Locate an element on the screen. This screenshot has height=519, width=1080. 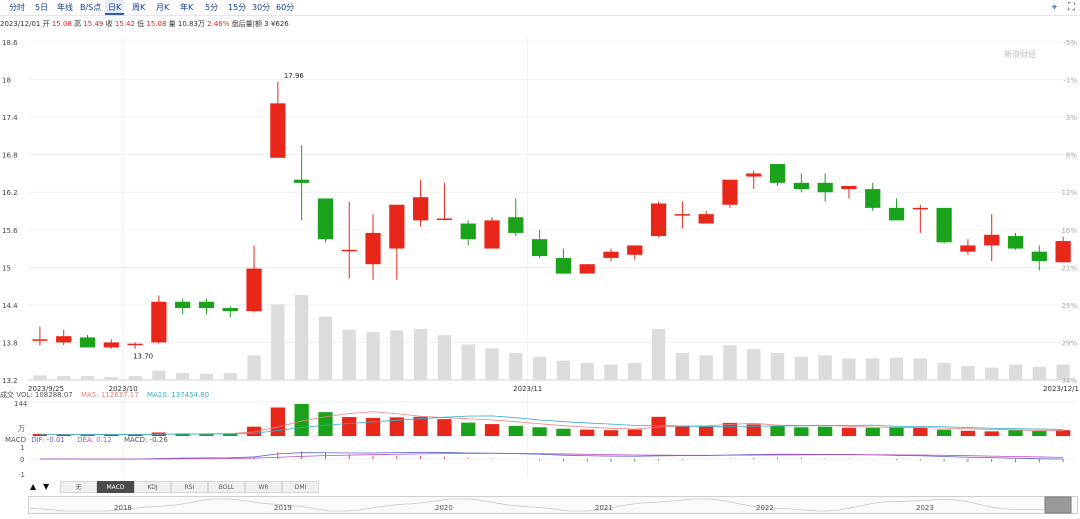
pct-tick-label: -1% is located at coordinates (1070, 81).